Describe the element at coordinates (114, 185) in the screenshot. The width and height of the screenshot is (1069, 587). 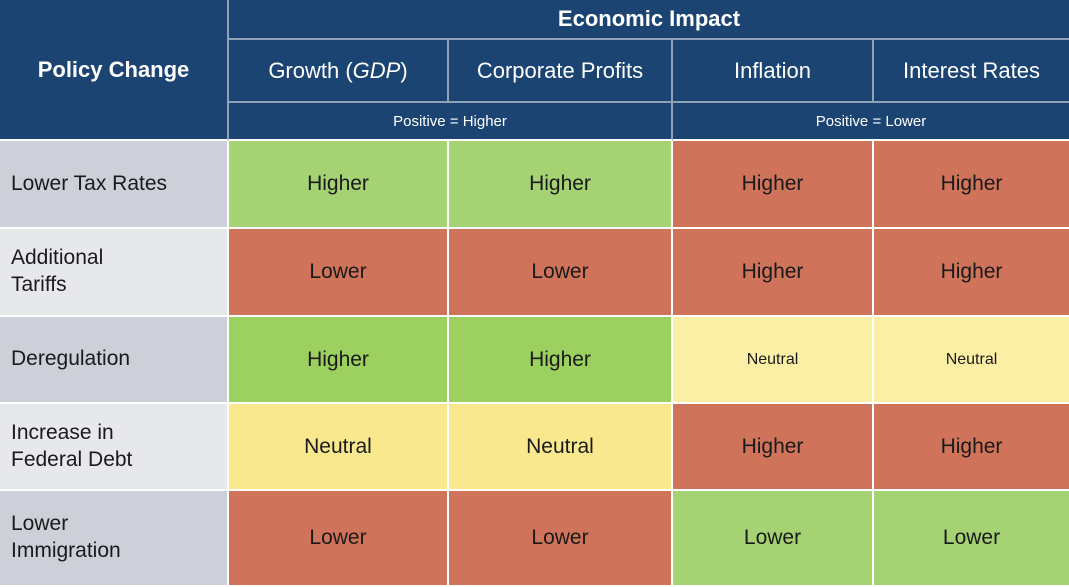
I see `row-label-lower-tax-rates: Lower Tax Rates` at that location.